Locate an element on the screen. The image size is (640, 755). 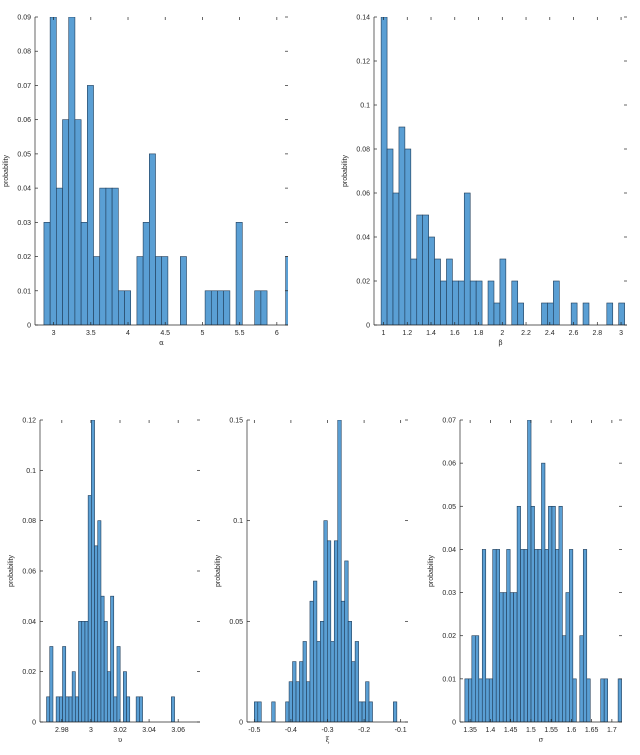
y-tick-label: 0 is located at coordinates (29, 326).